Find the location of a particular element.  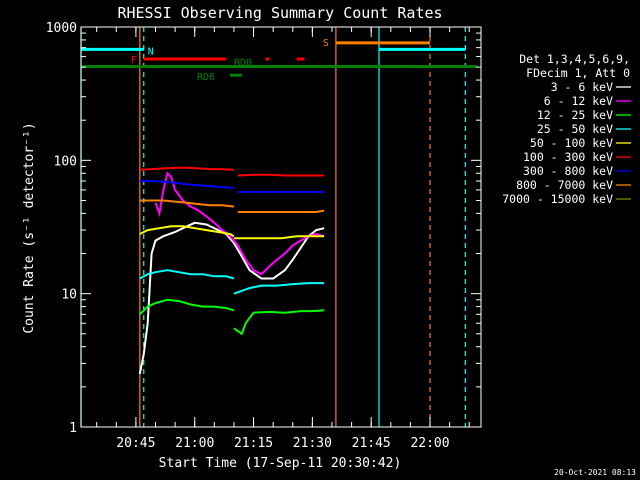

x-tick-label-3: 21:30 is located at coordinates (312, 443).